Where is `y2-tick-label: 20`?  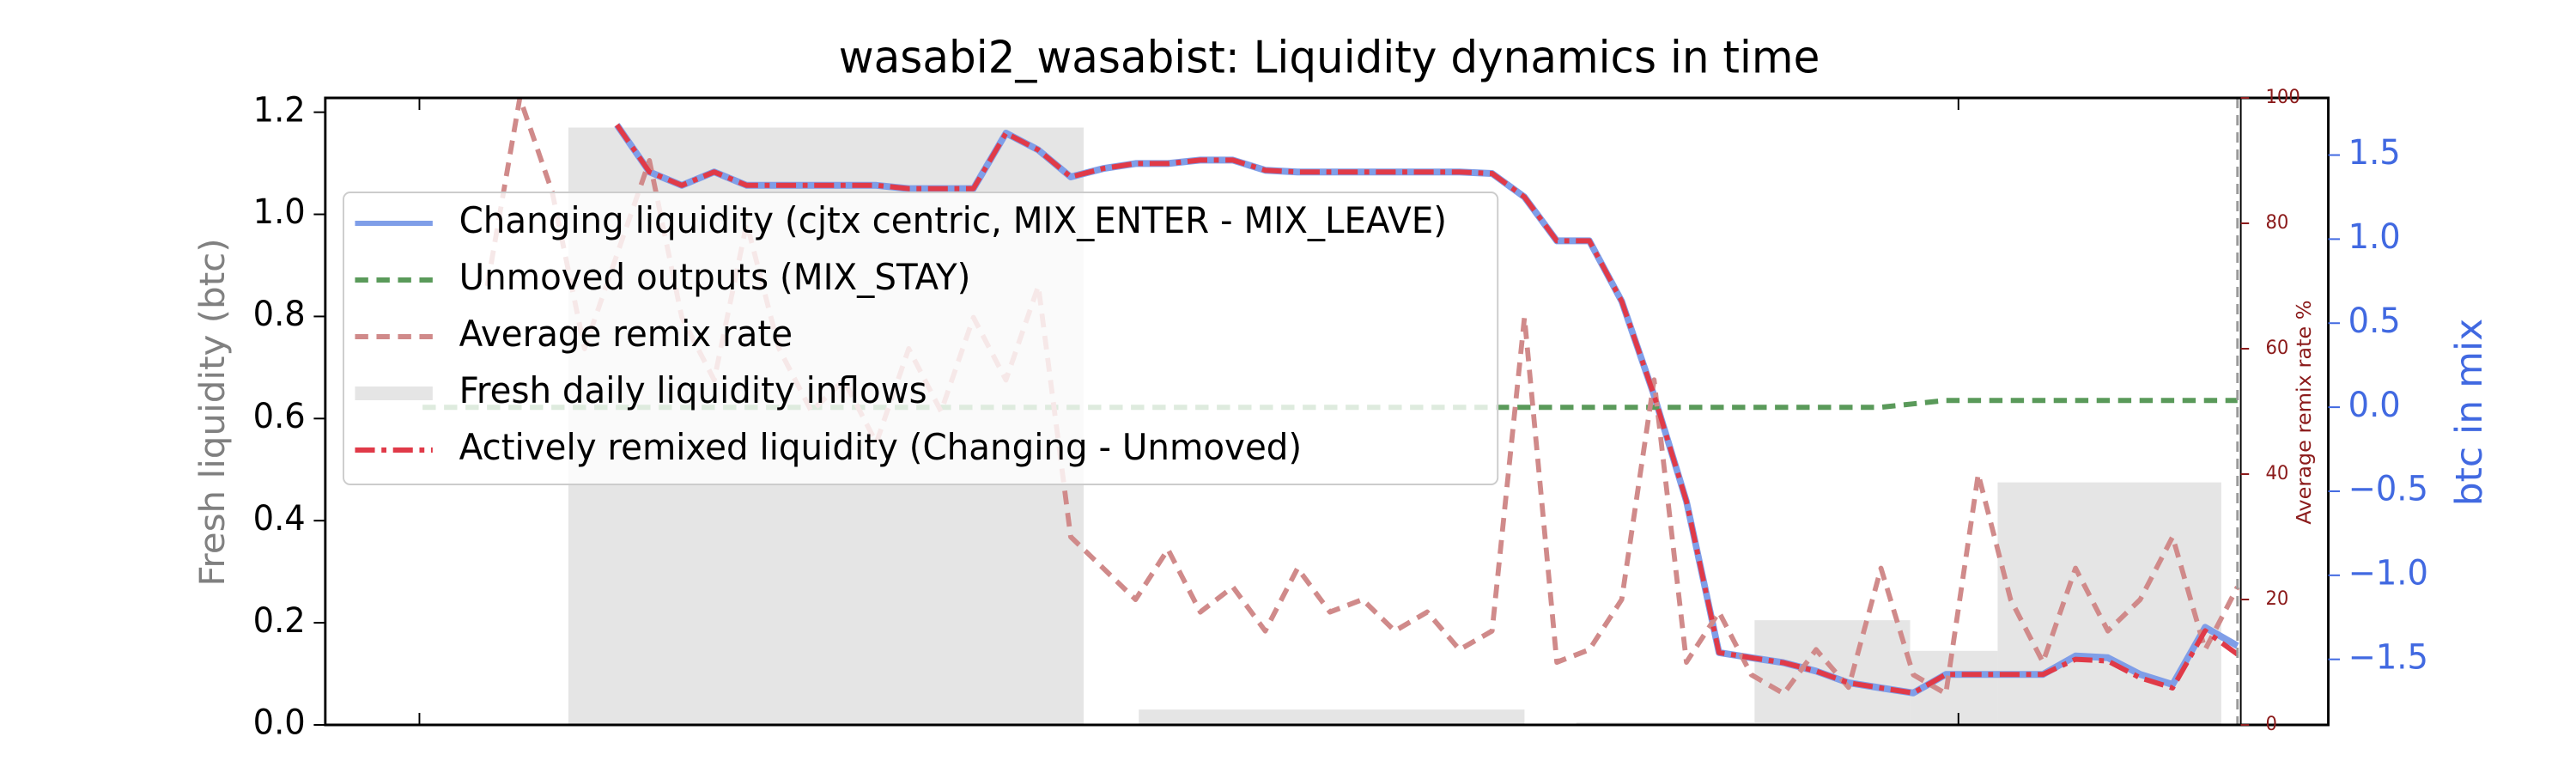
y2-tick-label: 20 is located at coordinates (2276, 599).